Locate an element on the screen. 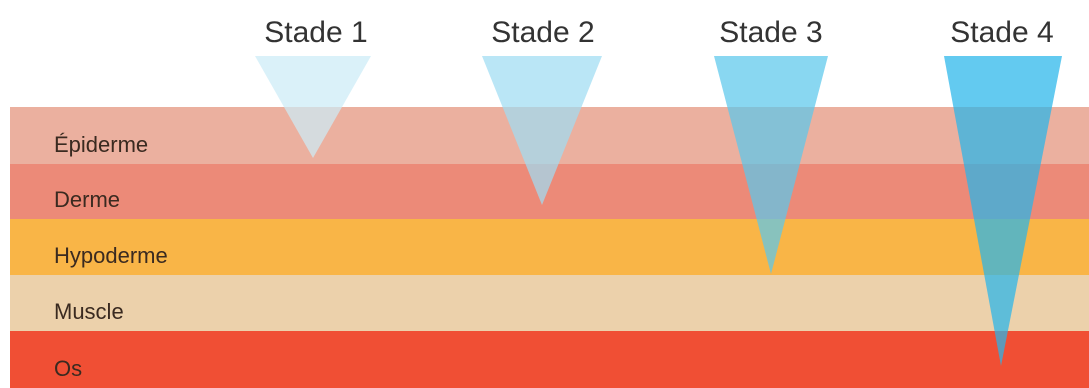 The height and width of the screenshot is (388, 1089). layer-band-hypoderme is located at coordinates (549, 247).